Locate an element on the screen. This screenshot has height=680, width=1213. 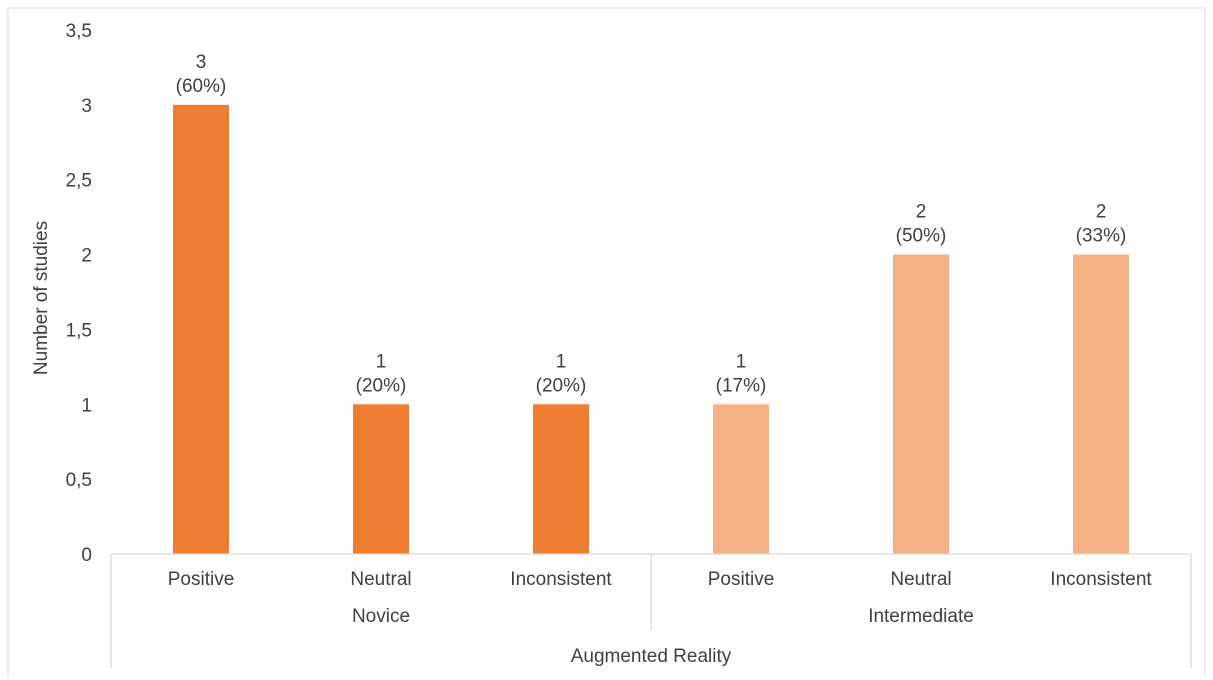
bar-percent-label: (33%) is located at coordinates (1101, 236).